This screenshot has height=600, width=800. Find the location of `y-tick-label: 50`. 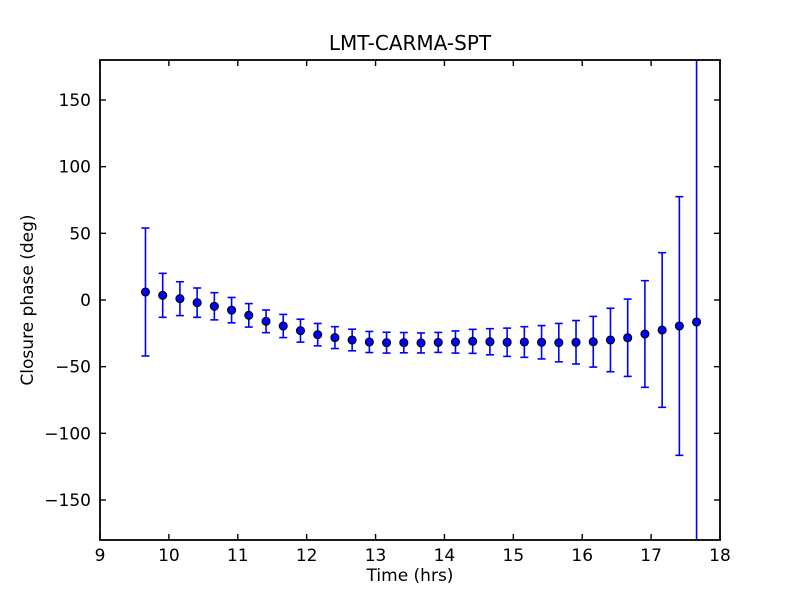

y-tick-label: 50 is located at coordinates (80, 234).